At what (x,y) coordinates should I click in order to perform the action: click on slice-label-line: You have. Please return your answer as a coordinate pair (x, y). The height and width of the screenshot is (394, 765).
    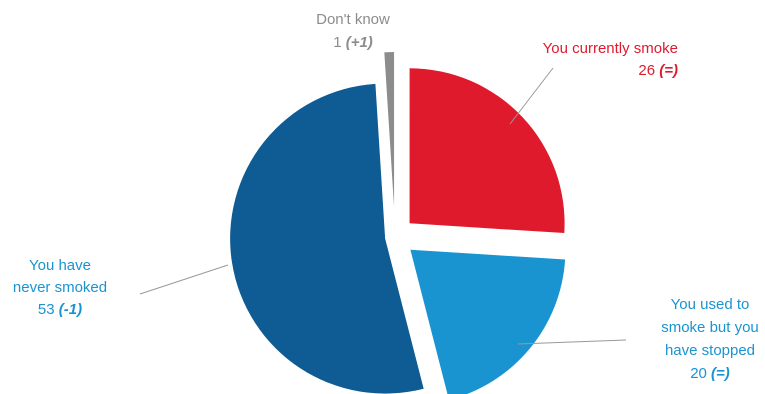
    Looking at the image, I should click on (60, 265).